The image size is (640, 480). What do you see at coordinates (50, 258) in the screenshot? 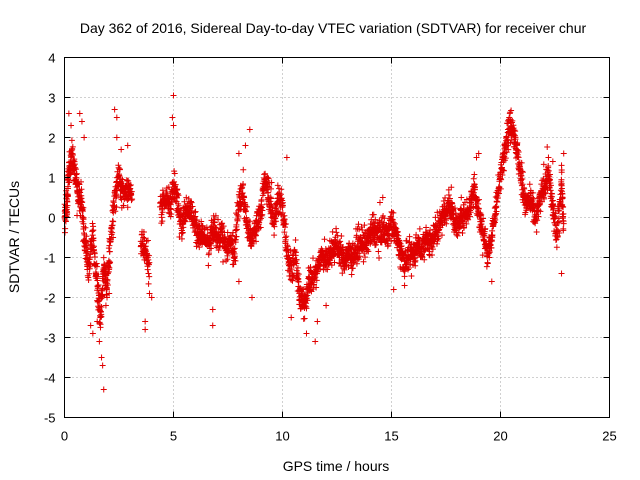
I see `y-tick-label: -1` at bounding box center [50, 258].